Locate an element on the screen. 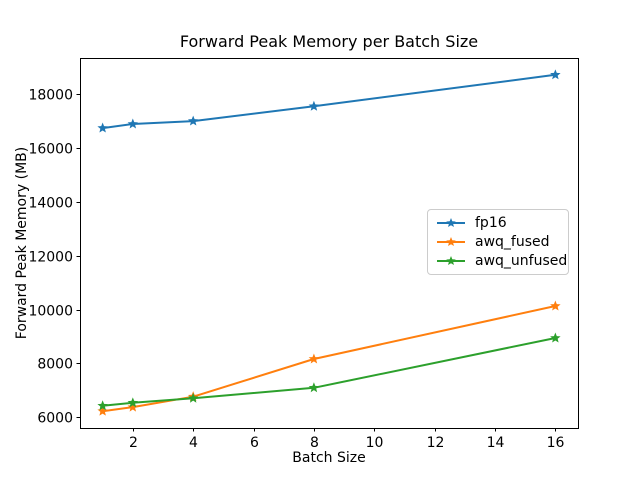 The image size is (640, 480). y-tick-label: 12000 is located at coordinates (50, 258).